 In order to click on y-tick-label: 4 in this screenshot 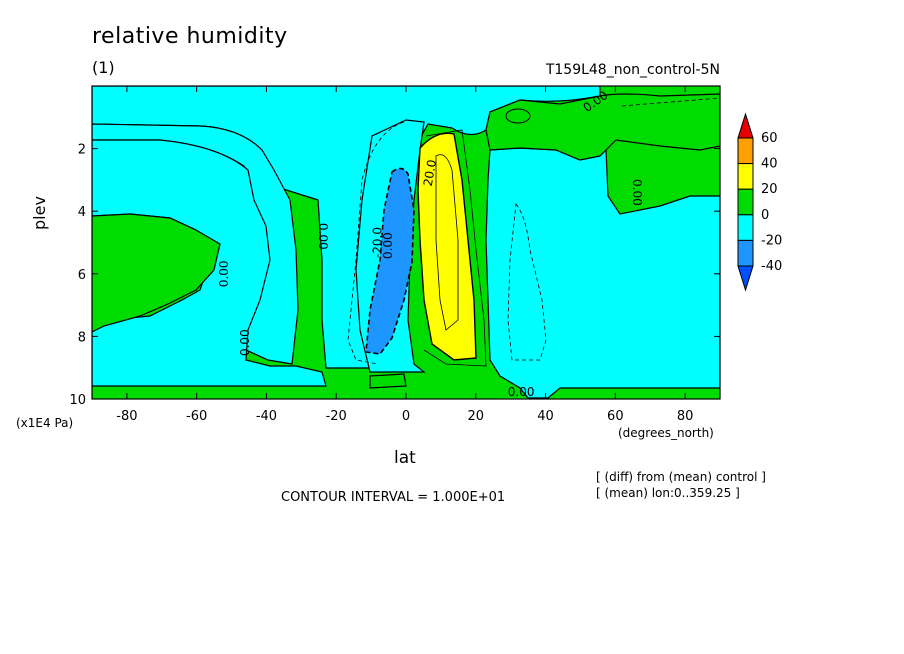, I will do `click(82, 212)`.